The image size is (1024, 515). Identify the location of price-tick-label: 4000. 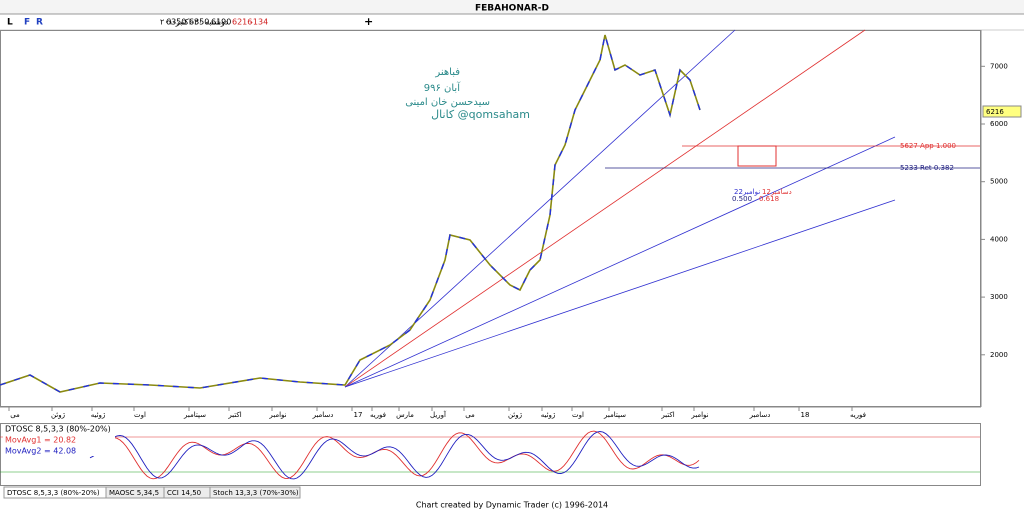
(999, 239).